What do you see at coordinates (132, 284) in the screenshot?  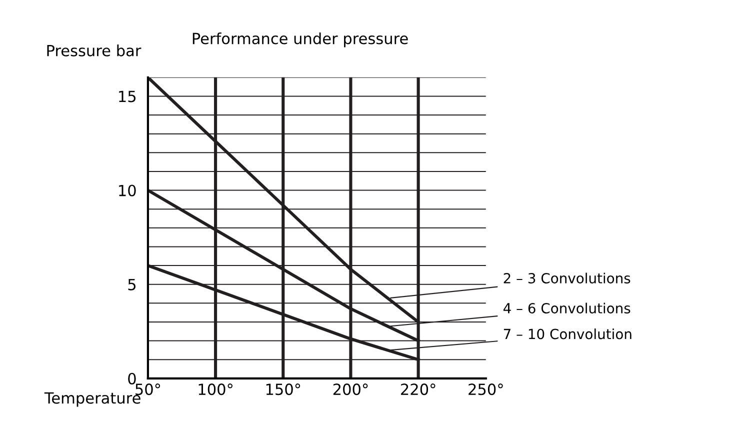 I see `y-tick-label: 5` at bounding box center [132, 284].